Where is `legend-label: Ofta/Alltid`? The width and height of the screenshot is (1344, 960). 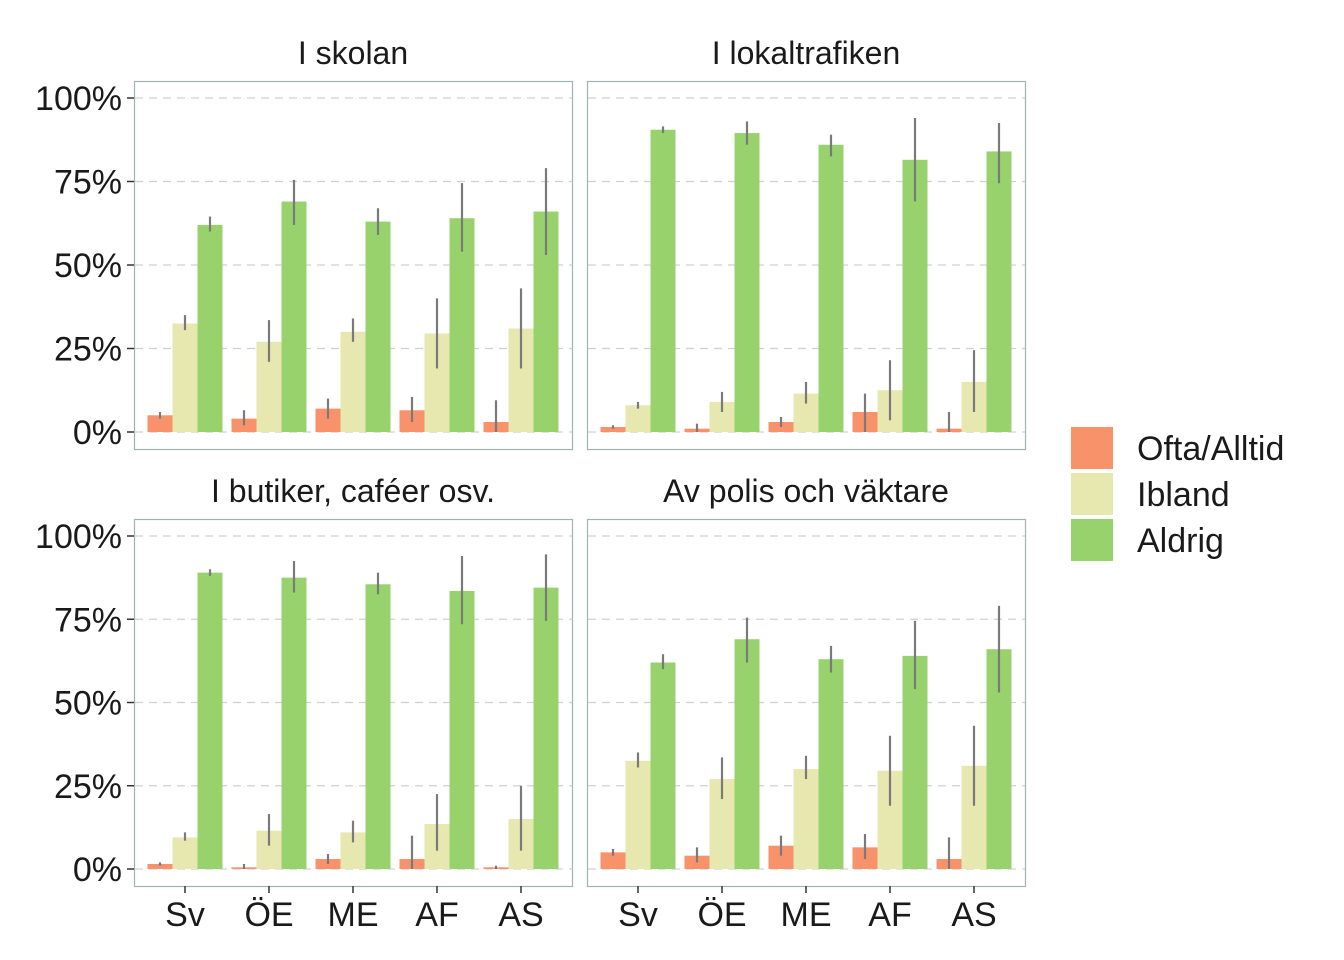 legend-label: Ofta/Alltid is located at coordinates (1210, 449).